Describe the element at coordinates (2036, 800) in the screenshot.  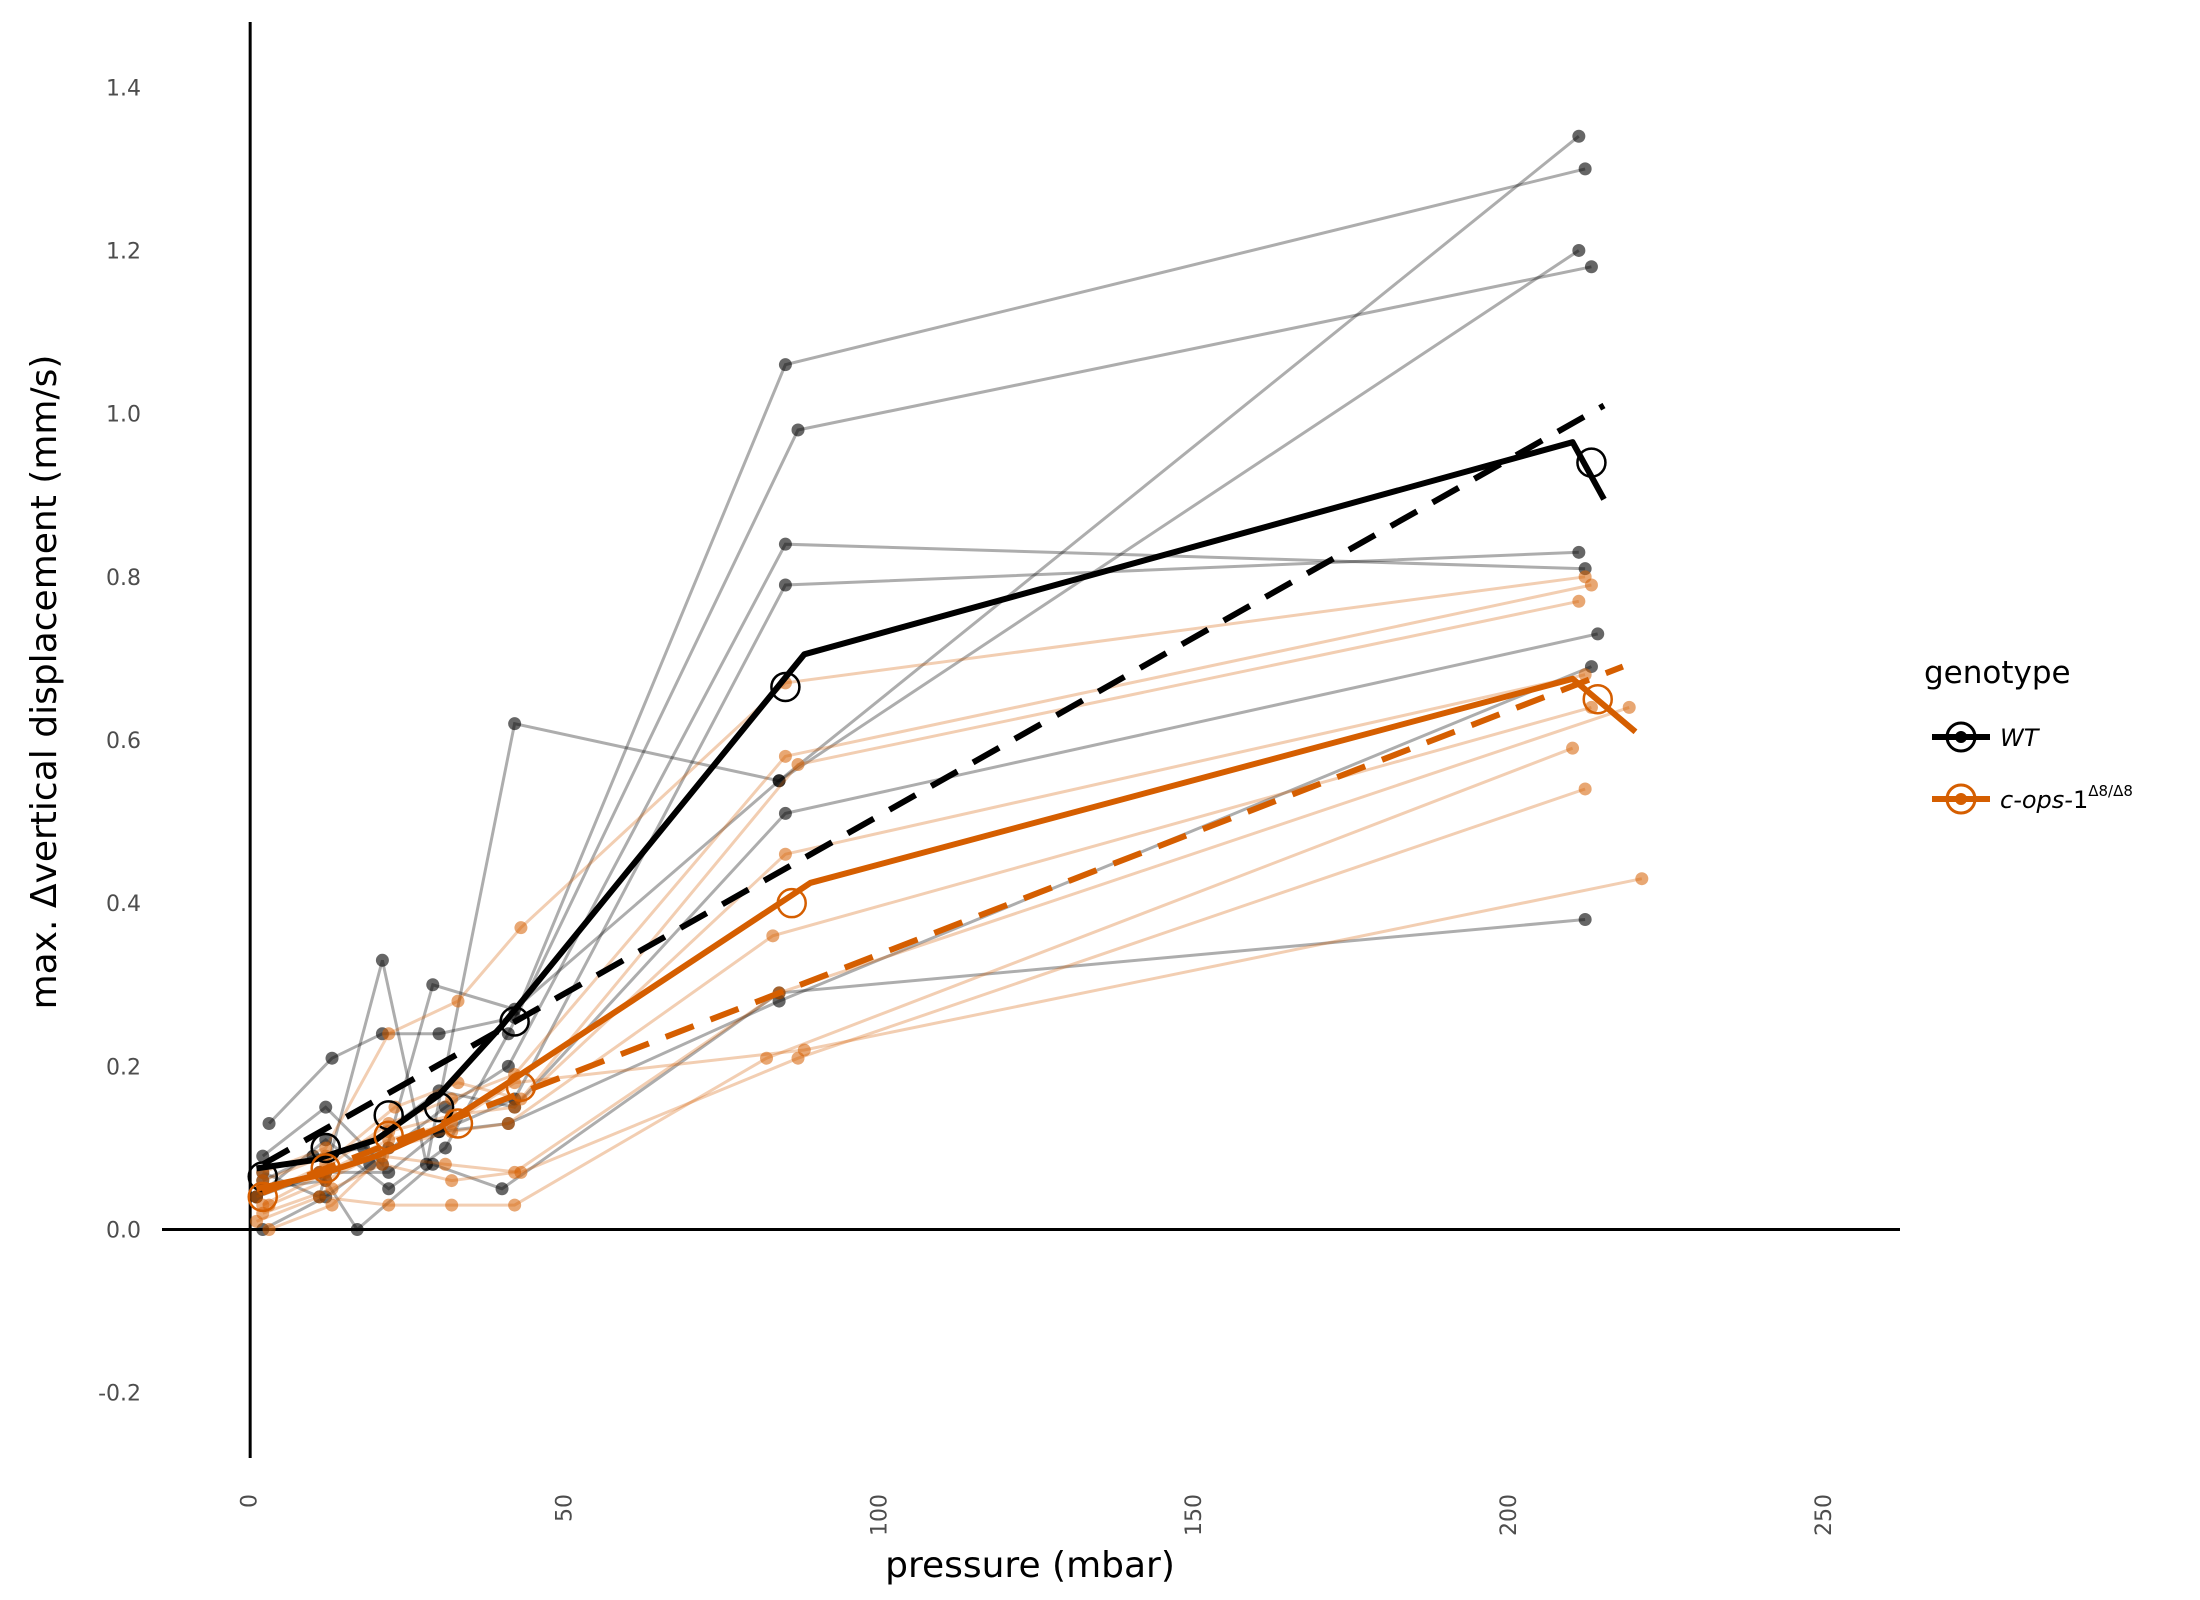
I see `legend-label-cops-main: c-ops-` at that location.